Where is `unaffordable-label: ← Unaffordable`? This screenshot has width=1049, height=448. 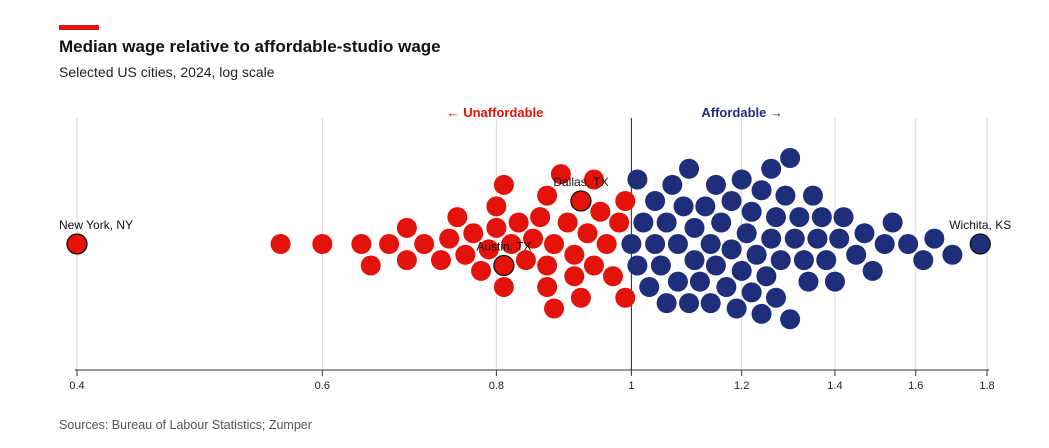 unaffordable-label: ← Unaffordable is located at coordinates (495, 112).